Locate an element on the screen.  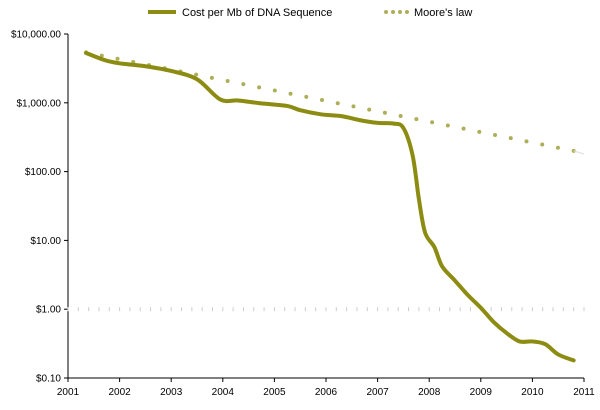
moore-trail is located at coordinates (579, 152).